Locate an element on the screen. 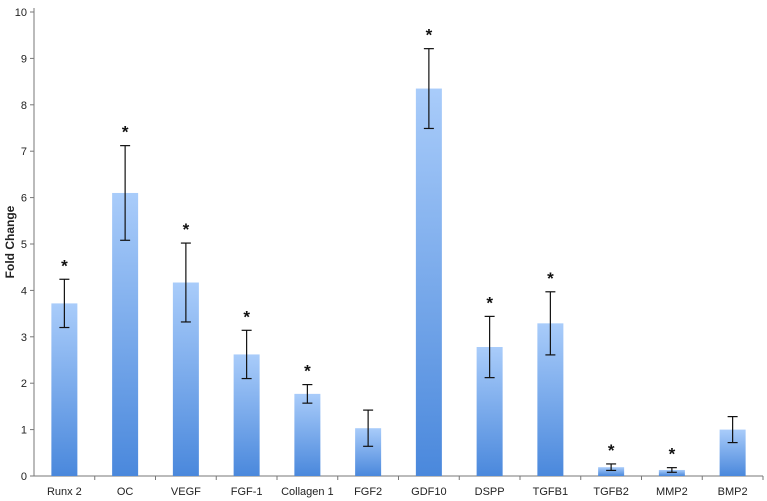  y-tick-label: 7 is located at coordinates (24, 152).